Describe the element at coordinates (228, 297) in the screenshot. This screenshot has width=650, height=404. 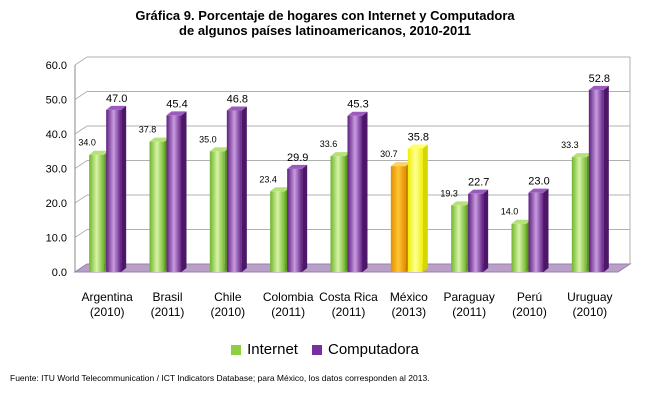
I see `x-category-label: Chile` at that location.